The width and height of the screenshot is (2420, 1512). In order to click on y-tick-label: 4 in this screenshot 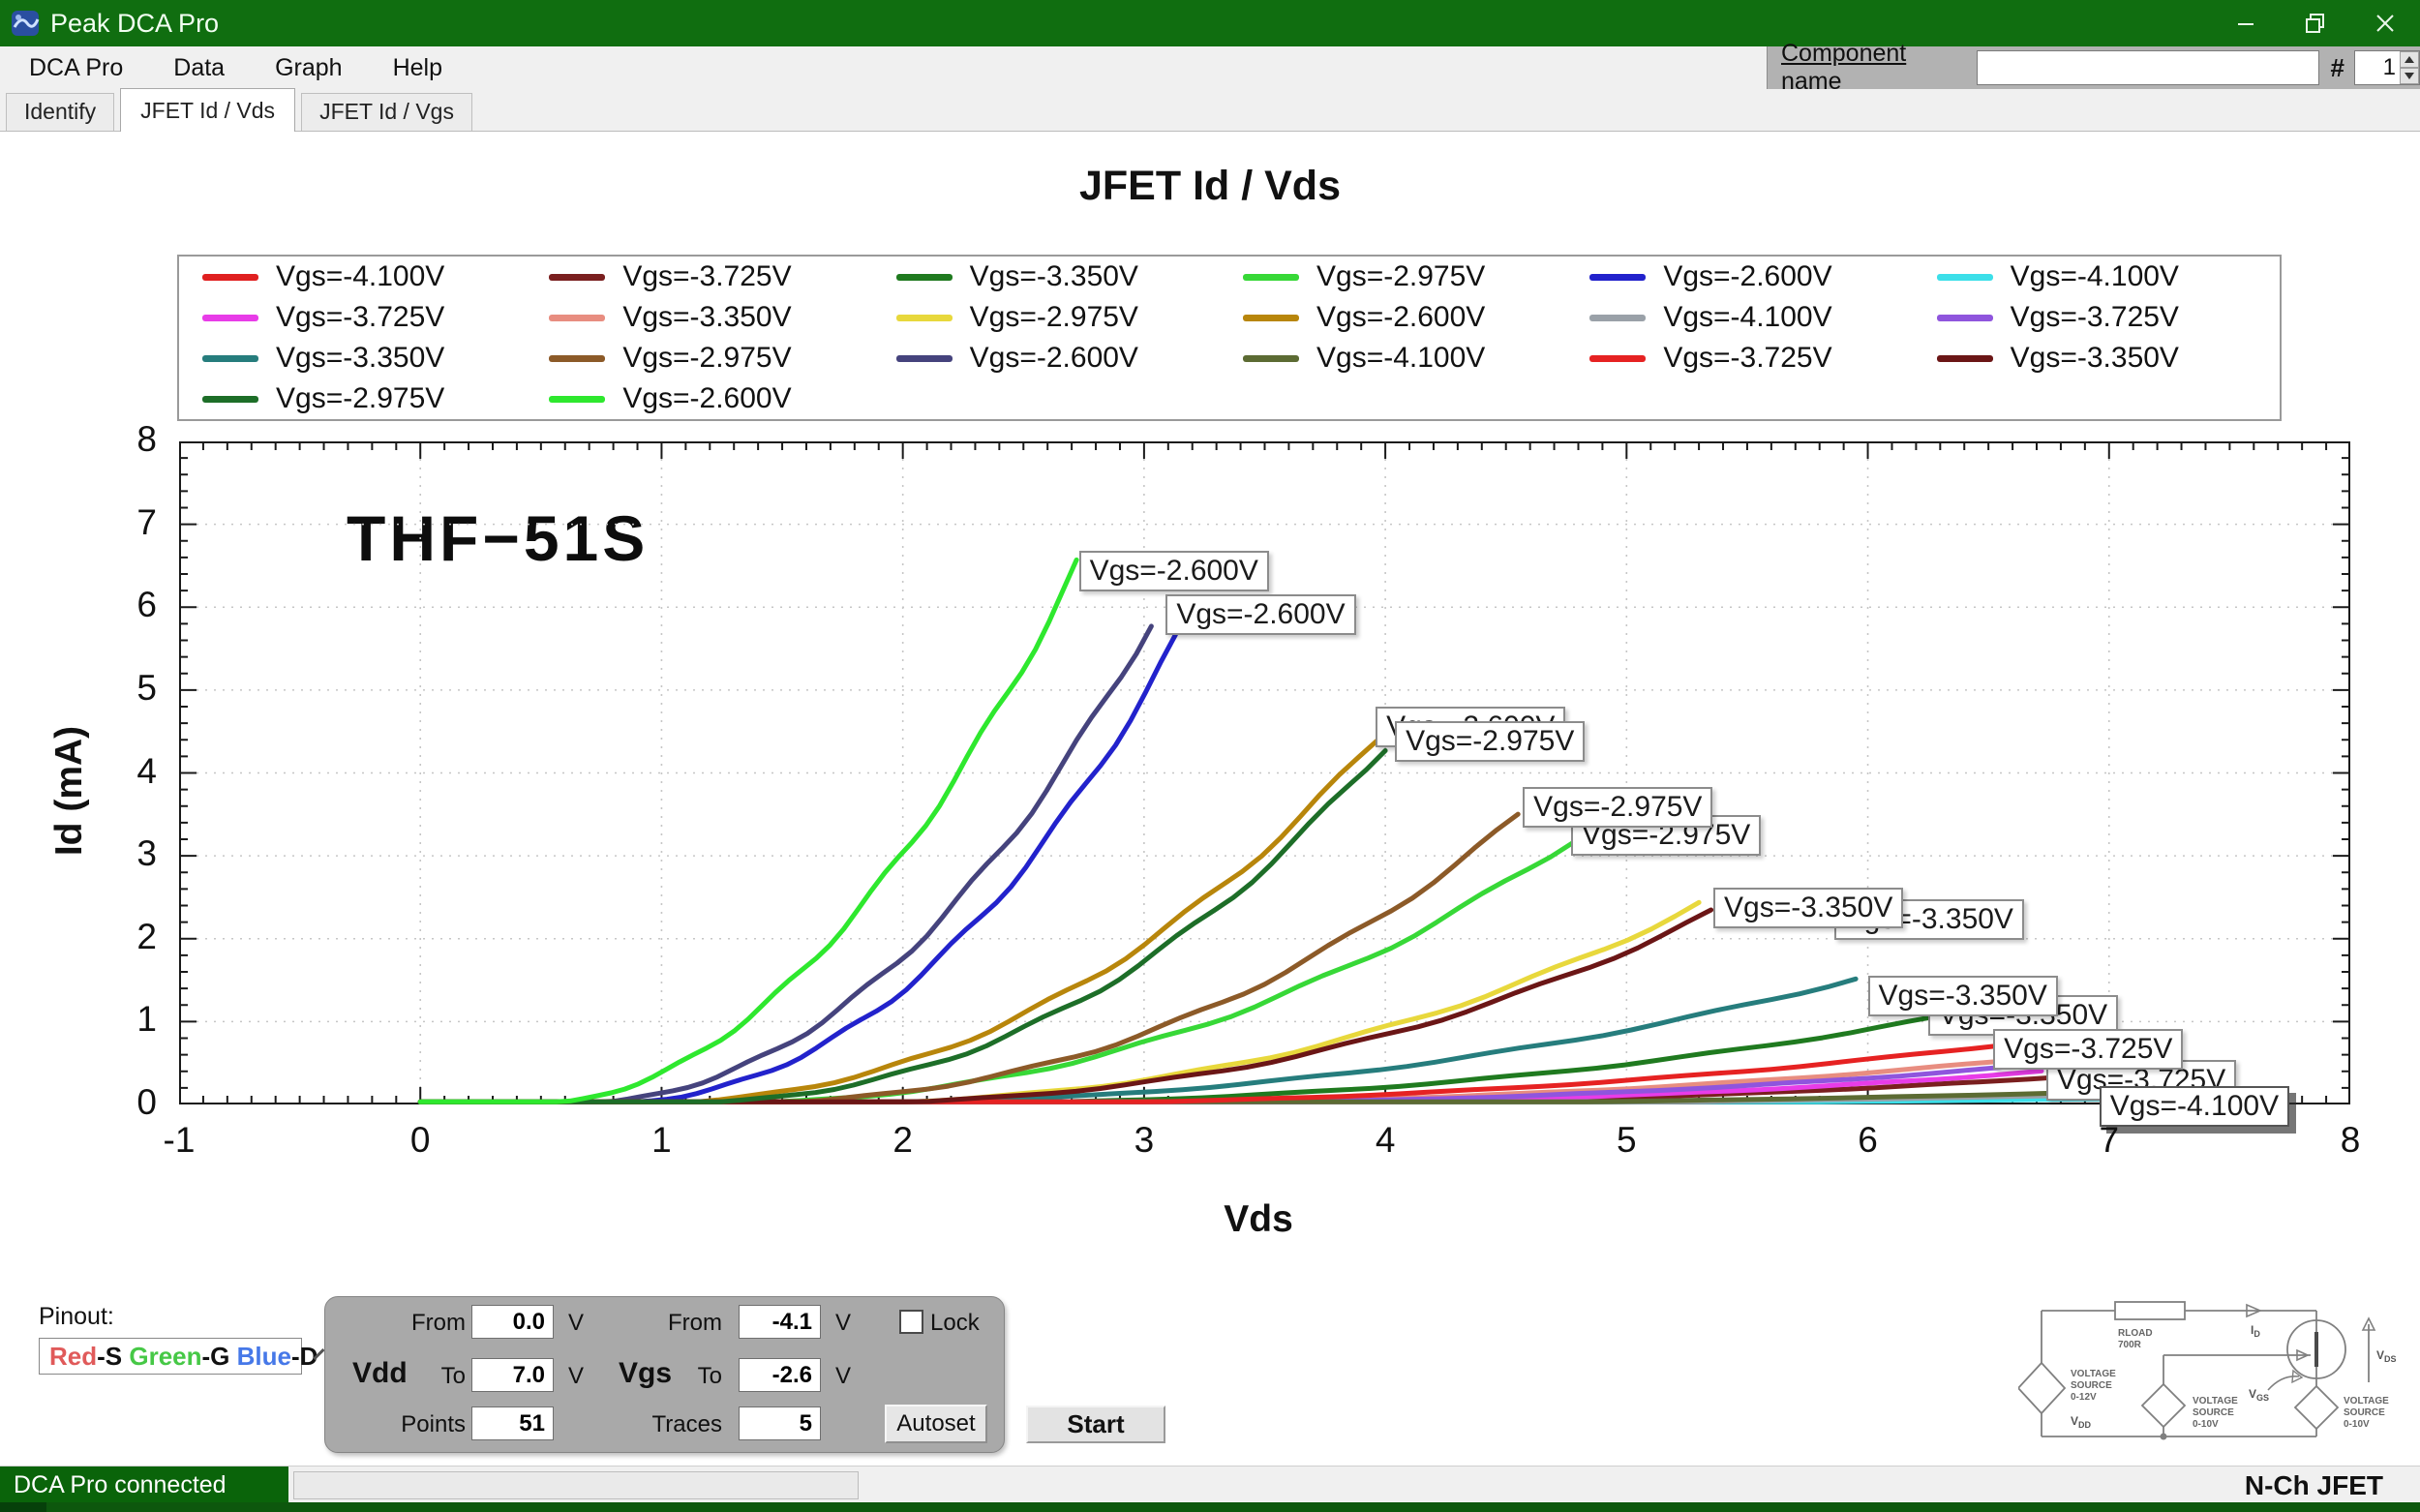, I will do `click(146, 770)`.